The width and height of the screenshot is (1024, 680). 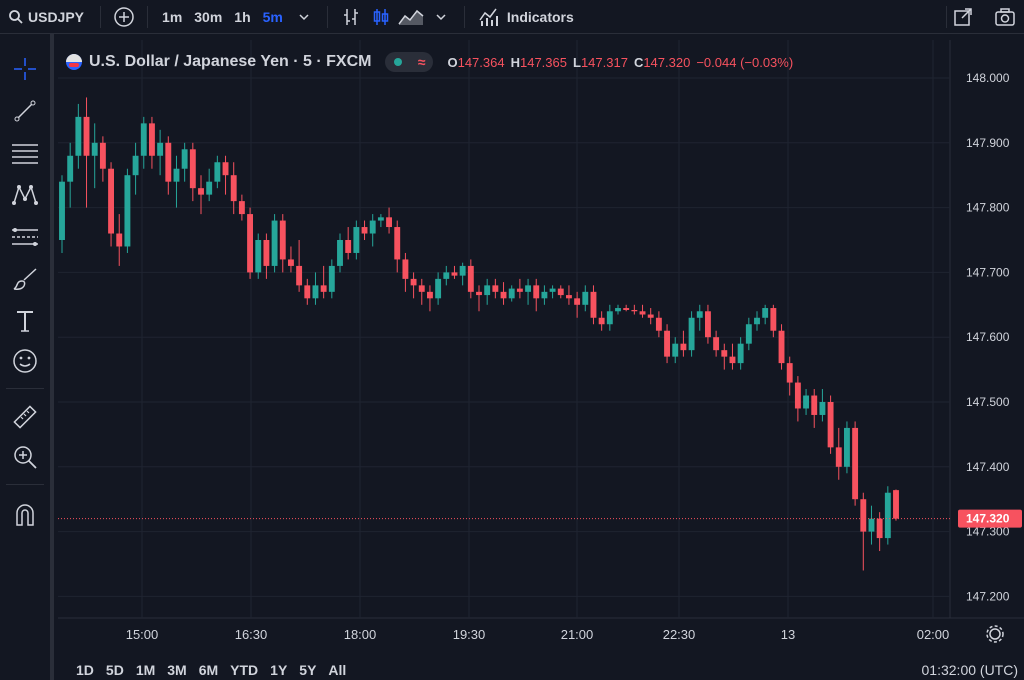 What do you see at coordinates (25, 237) in the screenshot?
I see `prediction-tool` at bounding box center [25, 237].